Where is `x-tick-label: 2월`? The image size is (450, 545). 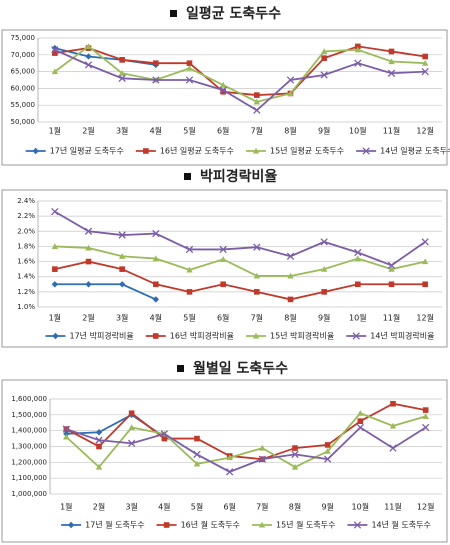 x-tick-label: 2월 is located at coordinates (88, 318).